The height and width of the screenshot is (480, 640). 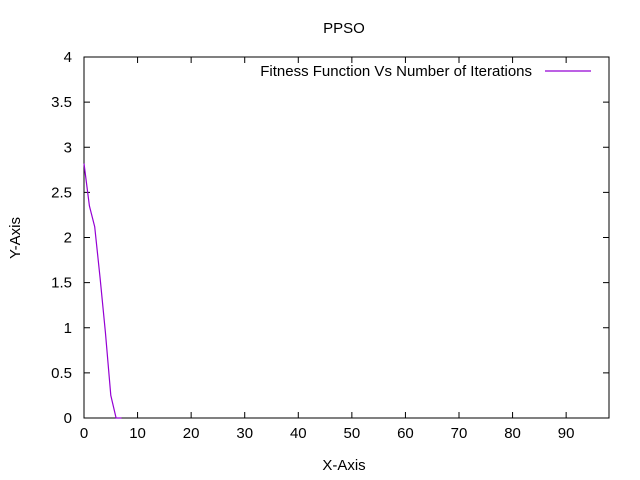 I want to click on series-line, so click(x=102, y=291).